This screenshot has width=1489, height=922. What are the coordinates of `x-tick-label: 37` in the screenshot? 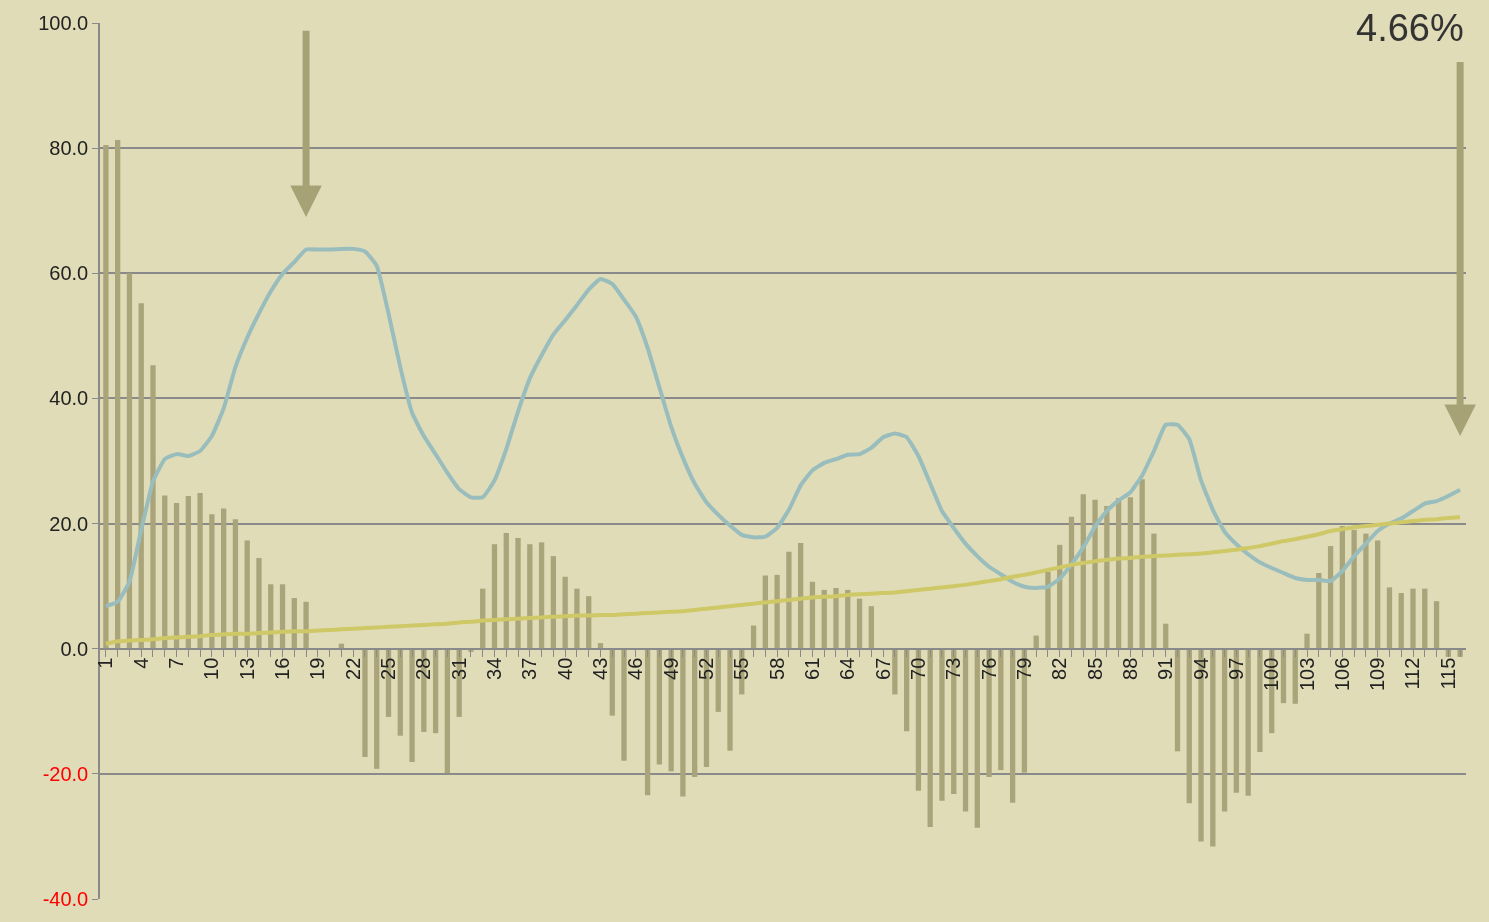 It's located at (529, 668).